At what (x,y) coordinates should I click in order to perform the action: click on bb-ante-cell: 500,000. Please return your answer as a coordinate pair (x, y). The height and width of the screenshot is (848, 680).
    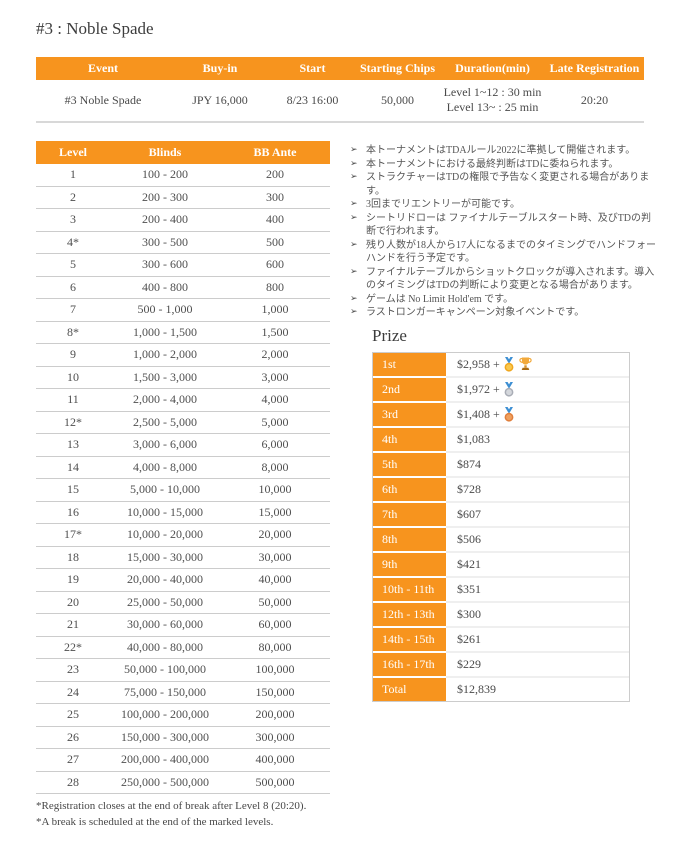
    Looking at the image, I should click on (275, 781).